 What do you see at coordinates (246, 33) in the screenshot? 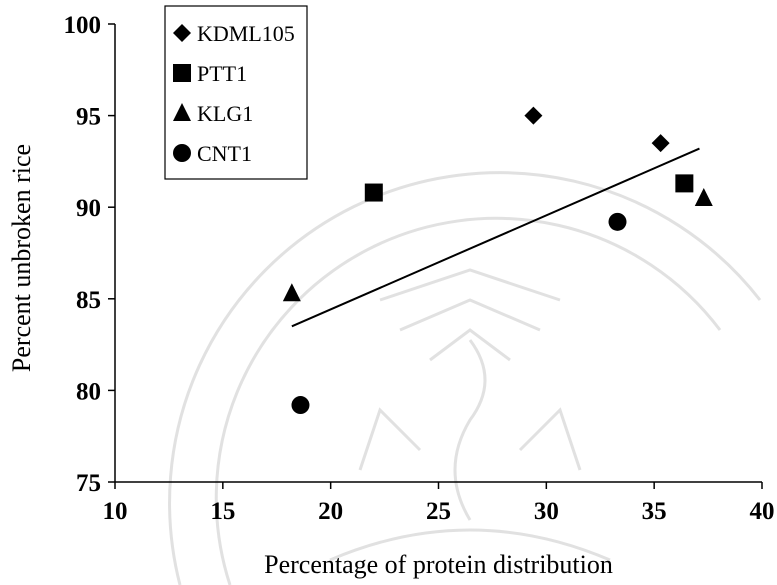
I see `legend-label: KDML105` at bounding box center [246, 33].